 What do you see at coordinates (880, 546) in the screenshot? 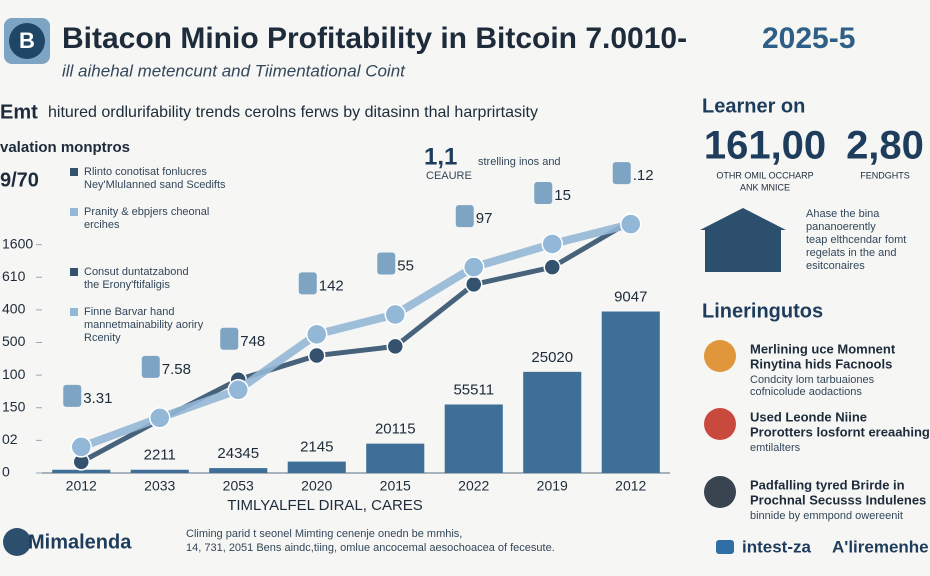
I see `tag: A'liremenhe` at bounding box center [880, 546].